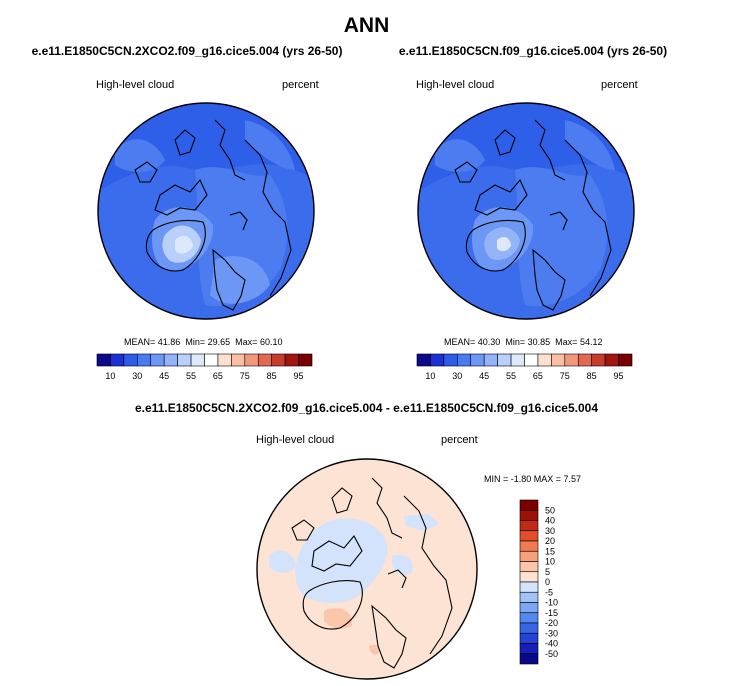 The image size is (733, 686). Describe the element at coordinates (110, 376) in the screenshot. I see `panel1-colorbar-tick-label: 10` at that location.